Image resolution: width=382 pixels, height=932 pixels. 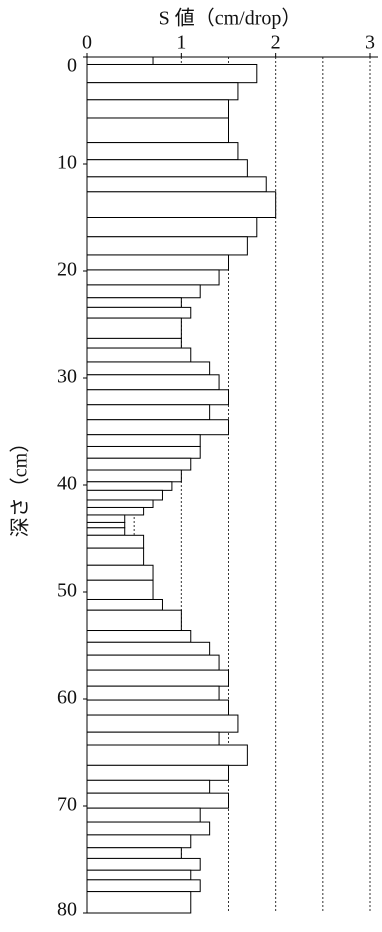 What do you see at coordinates (67, 270) in the screenshot?
I see `y-tick-label: 20` at bounding box center [67, 270].